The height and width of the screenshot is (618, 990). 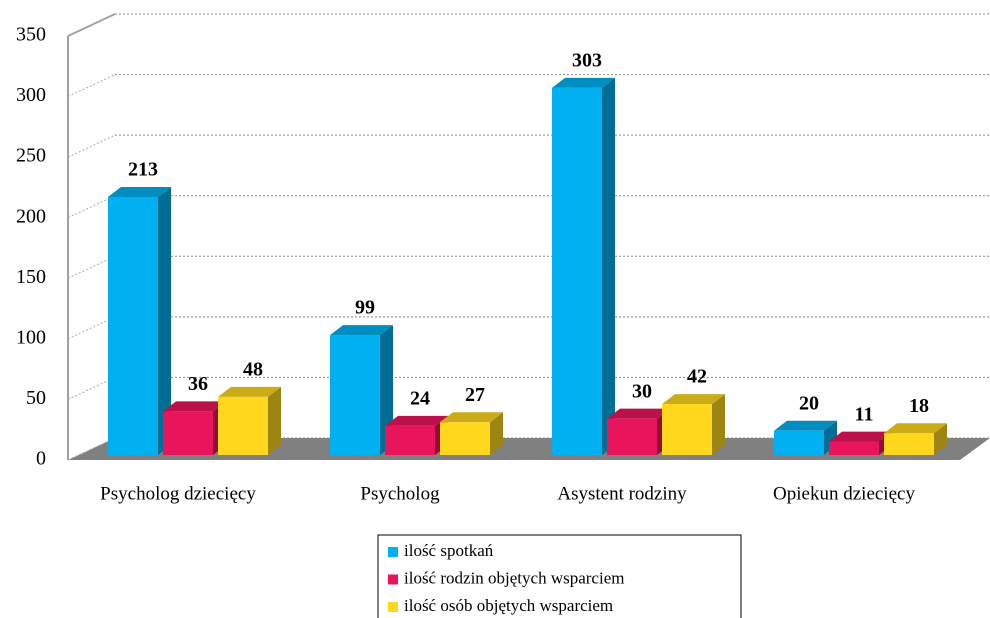 What do you see at coordinates (31, 337) in the screenshot?
I see `y-tick-label: 100` at bounding box center [31, 337].